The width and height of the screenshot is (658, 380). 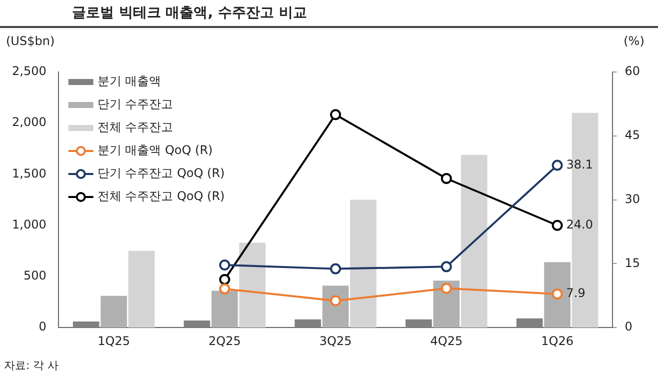 I want to click on legend-label: 단기 수주잔고 QoQ (R), so click(x=161, y=173).